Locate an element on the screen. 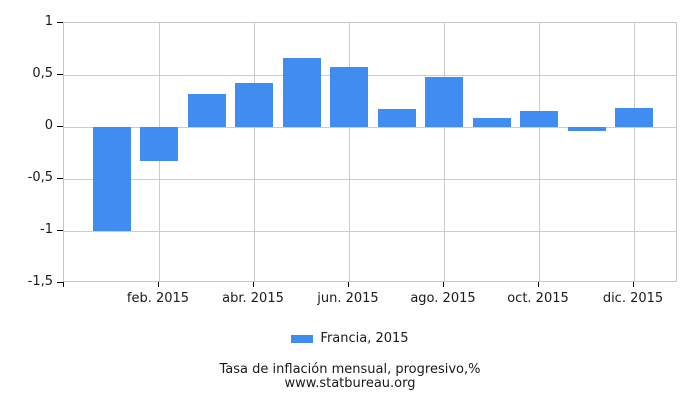 The image size is (700, 400). y-axis-label: -0,5 is located at coordinates (40, 177).